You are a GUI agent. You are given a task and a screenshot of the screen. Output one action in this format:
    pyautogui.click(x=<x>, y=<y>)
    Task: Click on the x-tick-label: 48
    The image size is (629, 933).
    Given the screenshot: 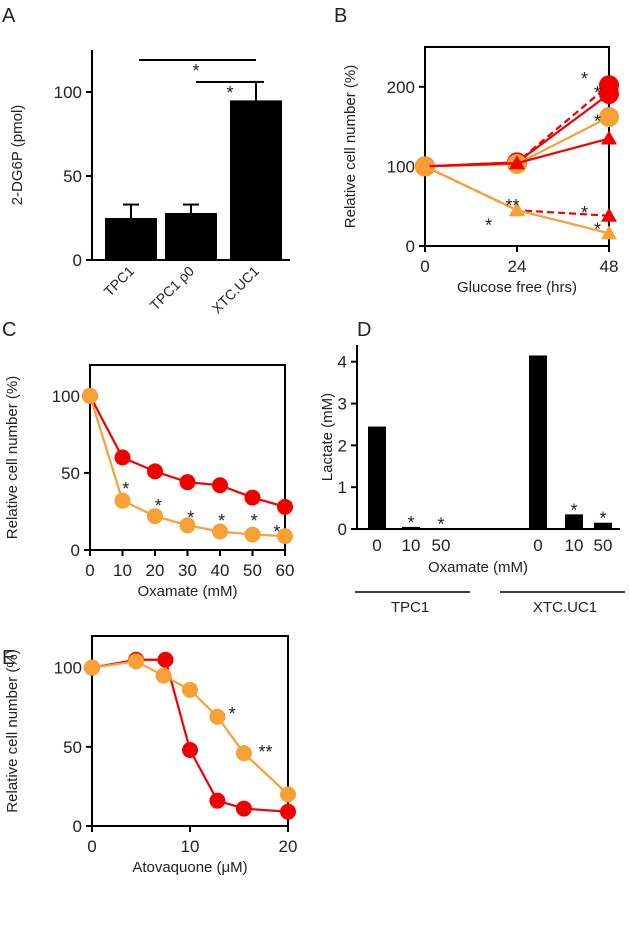 What is the action you would take?
    pyautogui.click(x=609, y=266)
    